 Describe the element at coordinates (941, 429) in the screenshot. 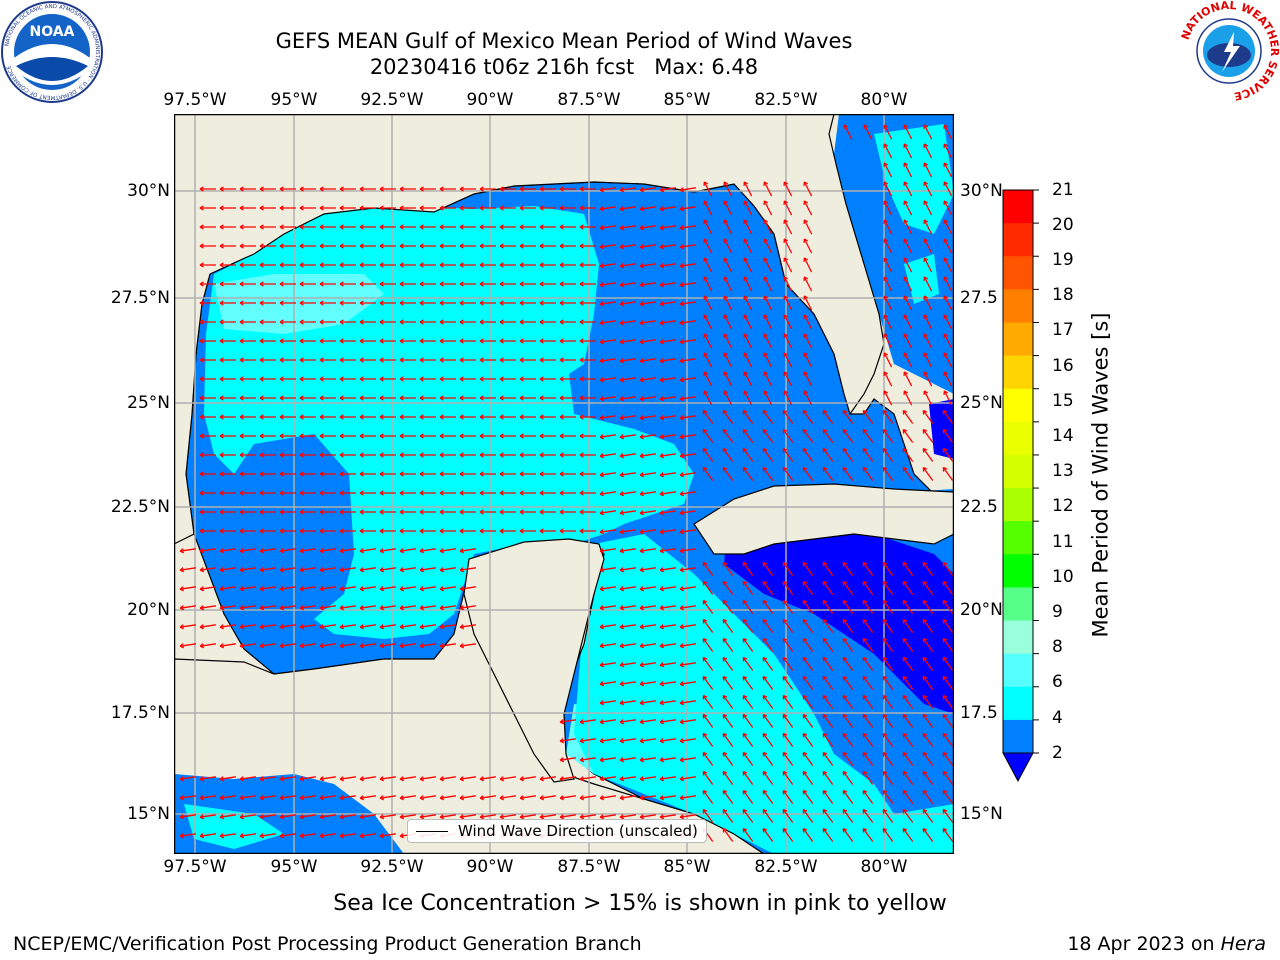

I see `deep-blue-region` at that location.